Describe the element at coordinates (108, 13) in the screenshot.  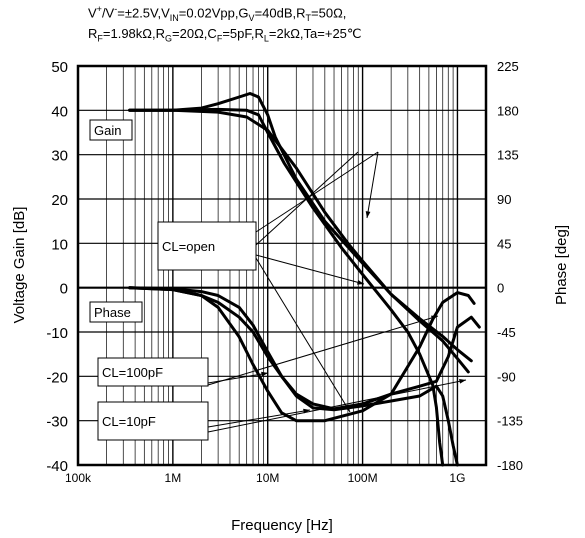
I see `condition-text: /V` at that location.